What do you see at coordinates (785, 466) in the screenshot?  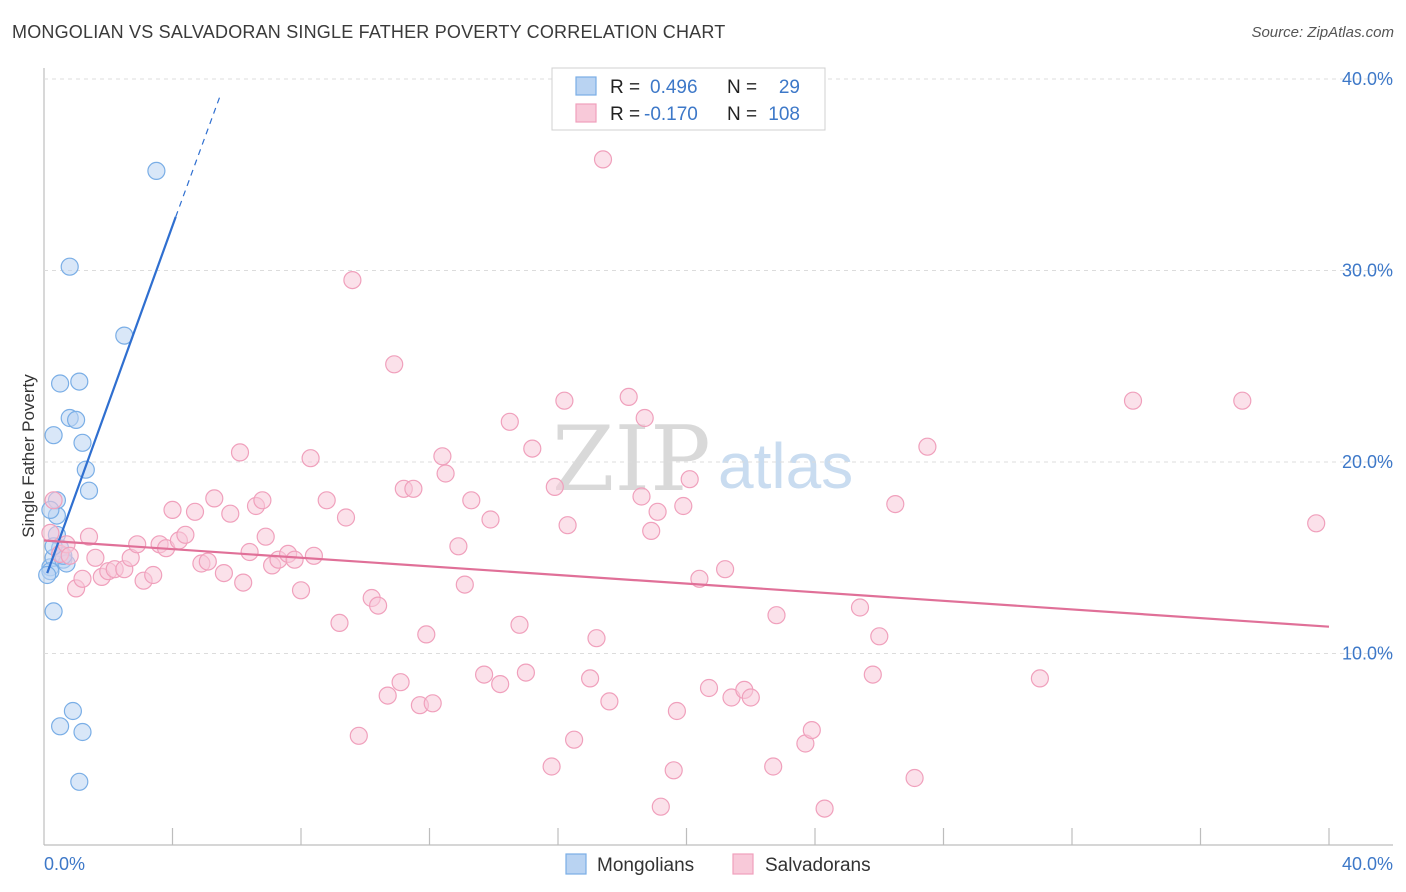 I see `watermark-atlas: atlas` at bounding box center [785, 466].